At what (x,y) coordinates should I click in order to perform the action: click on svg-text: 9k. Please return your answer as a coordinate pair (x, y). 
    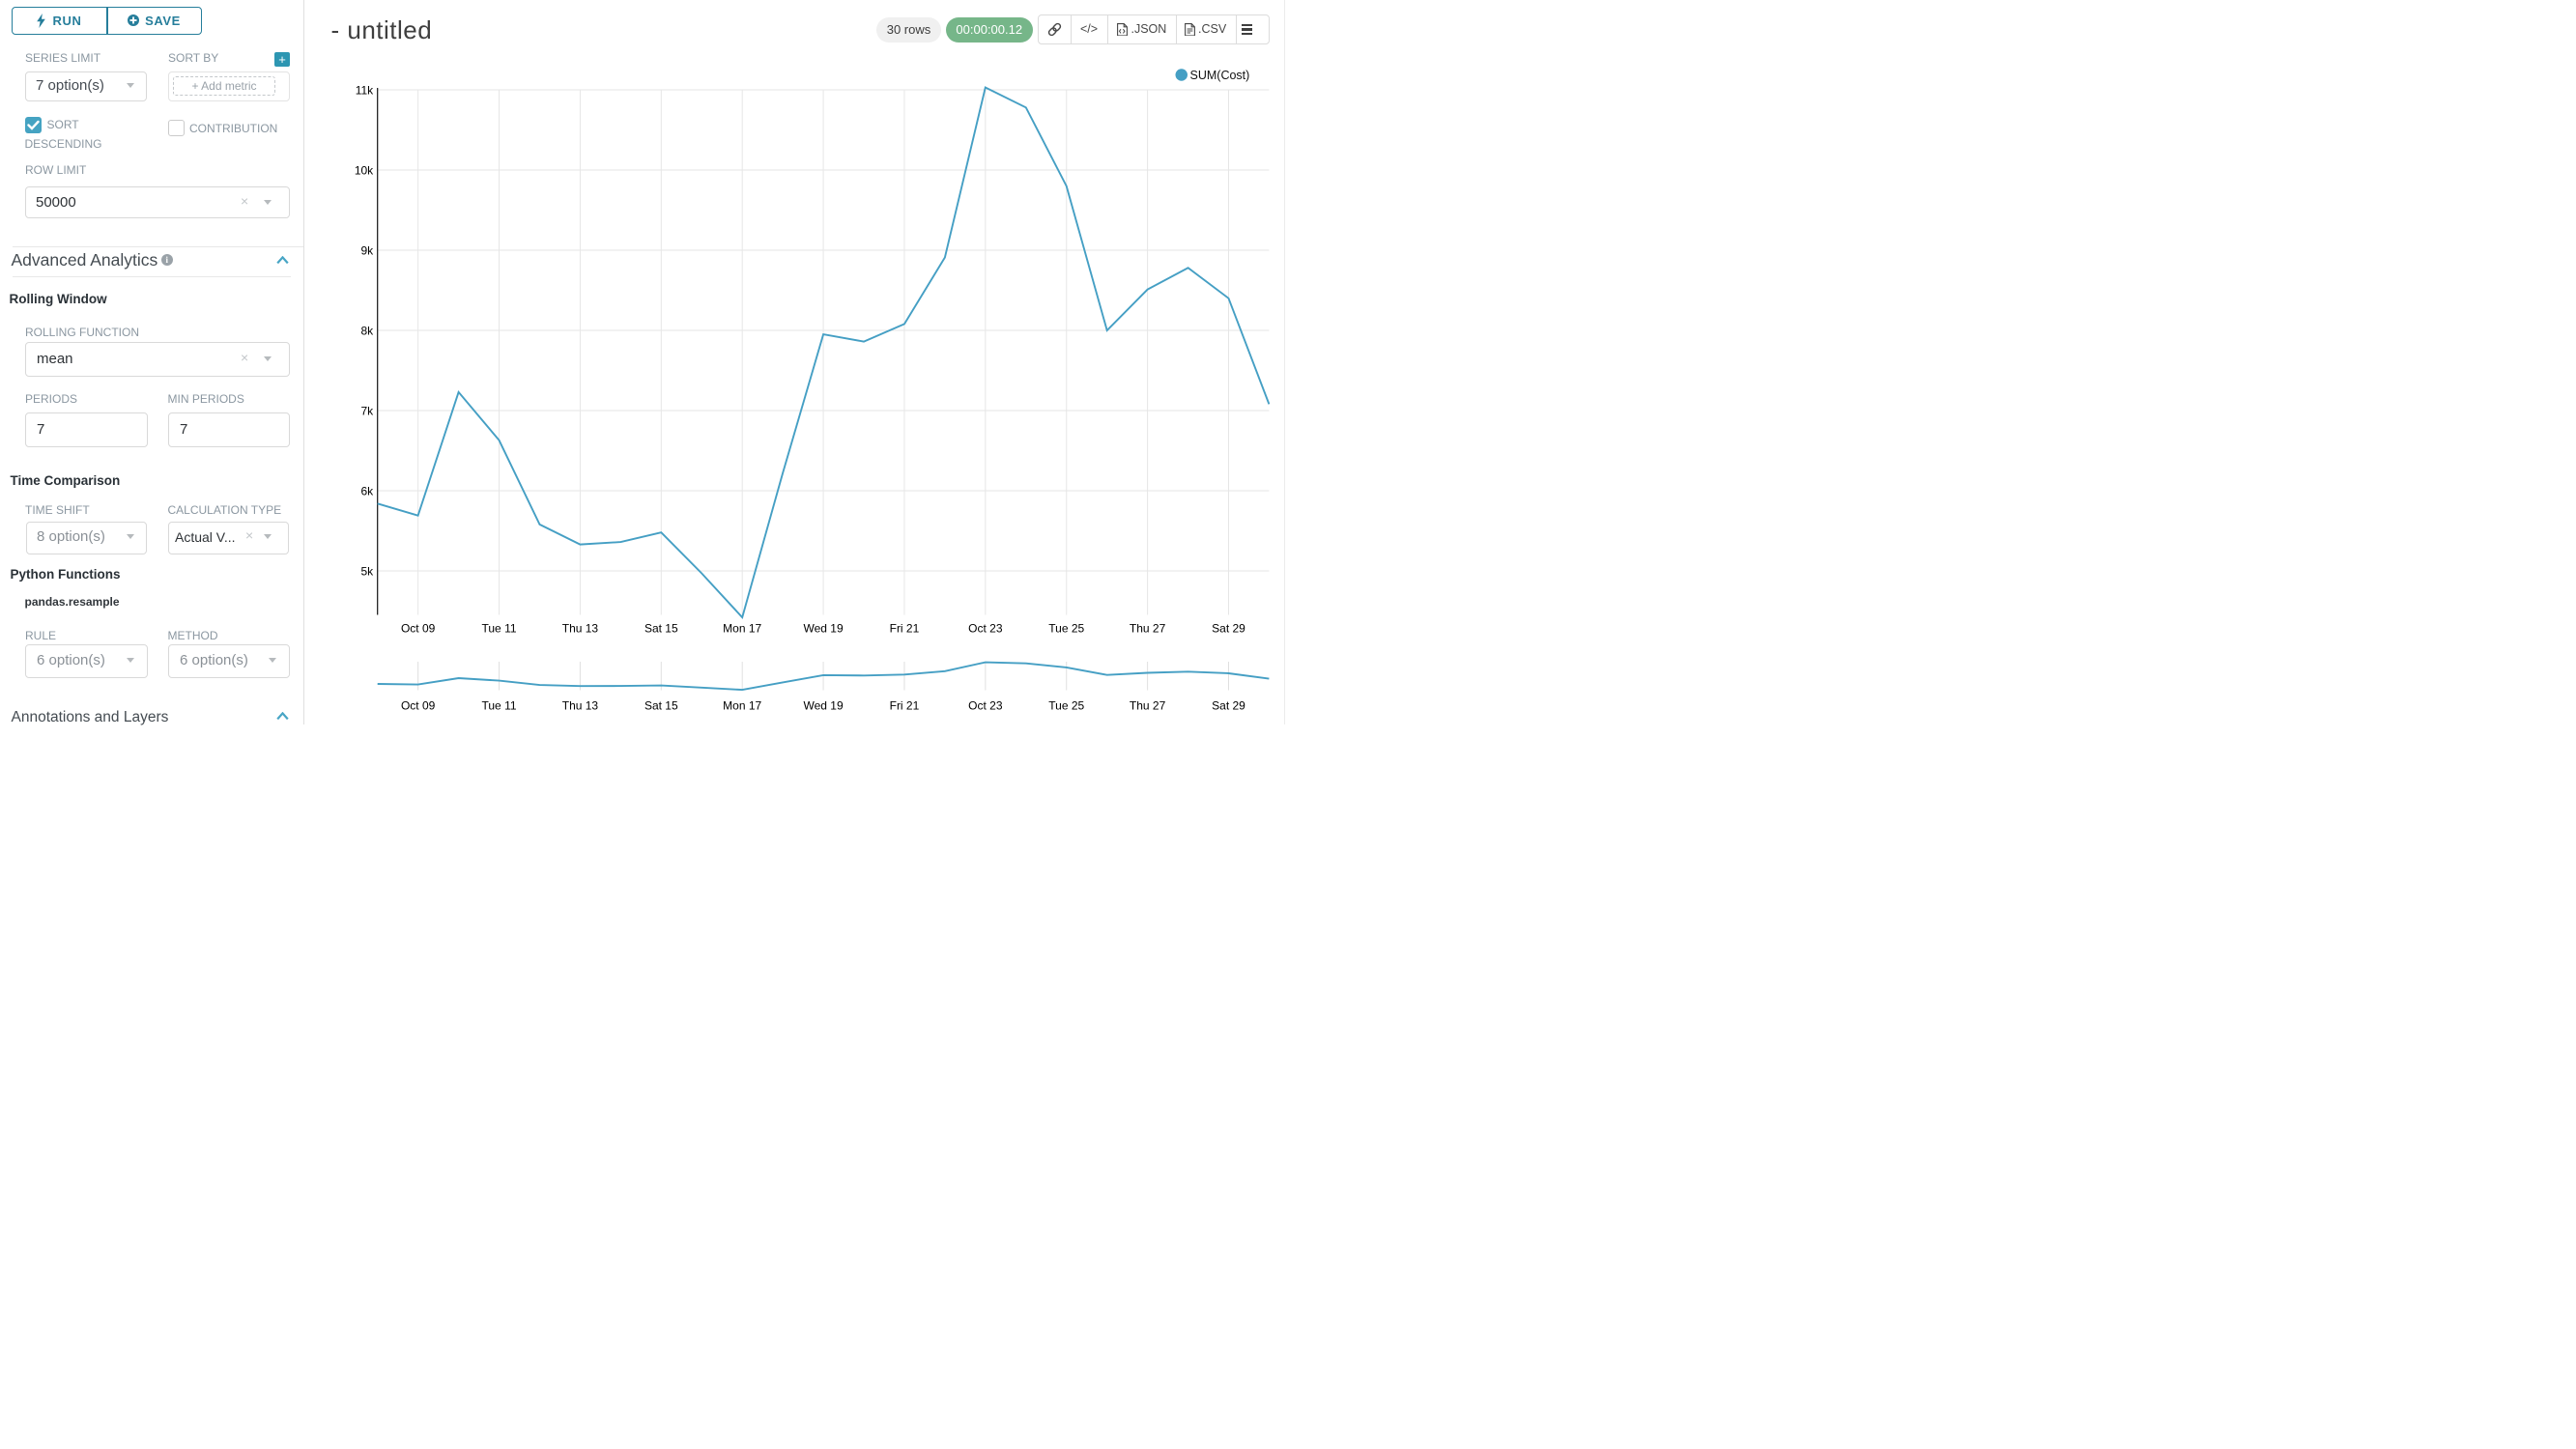
    Looking at the image, I should click on (368, 251).